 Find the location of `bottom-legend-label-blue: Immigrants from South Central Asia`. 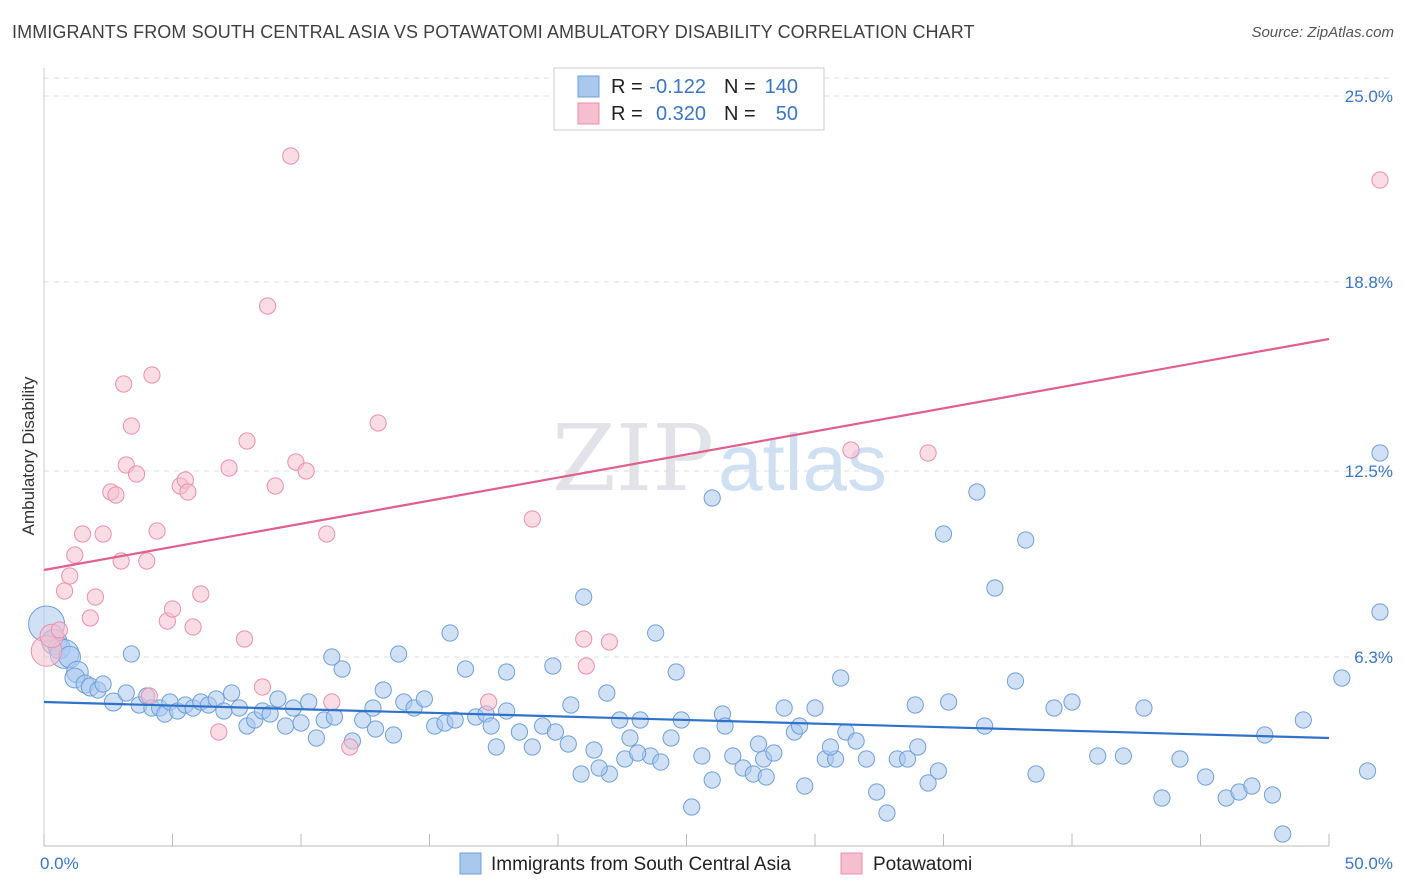

bottom-legend-label-blue: Immigrants from South Central Asia is located at coordinates (641, 864).